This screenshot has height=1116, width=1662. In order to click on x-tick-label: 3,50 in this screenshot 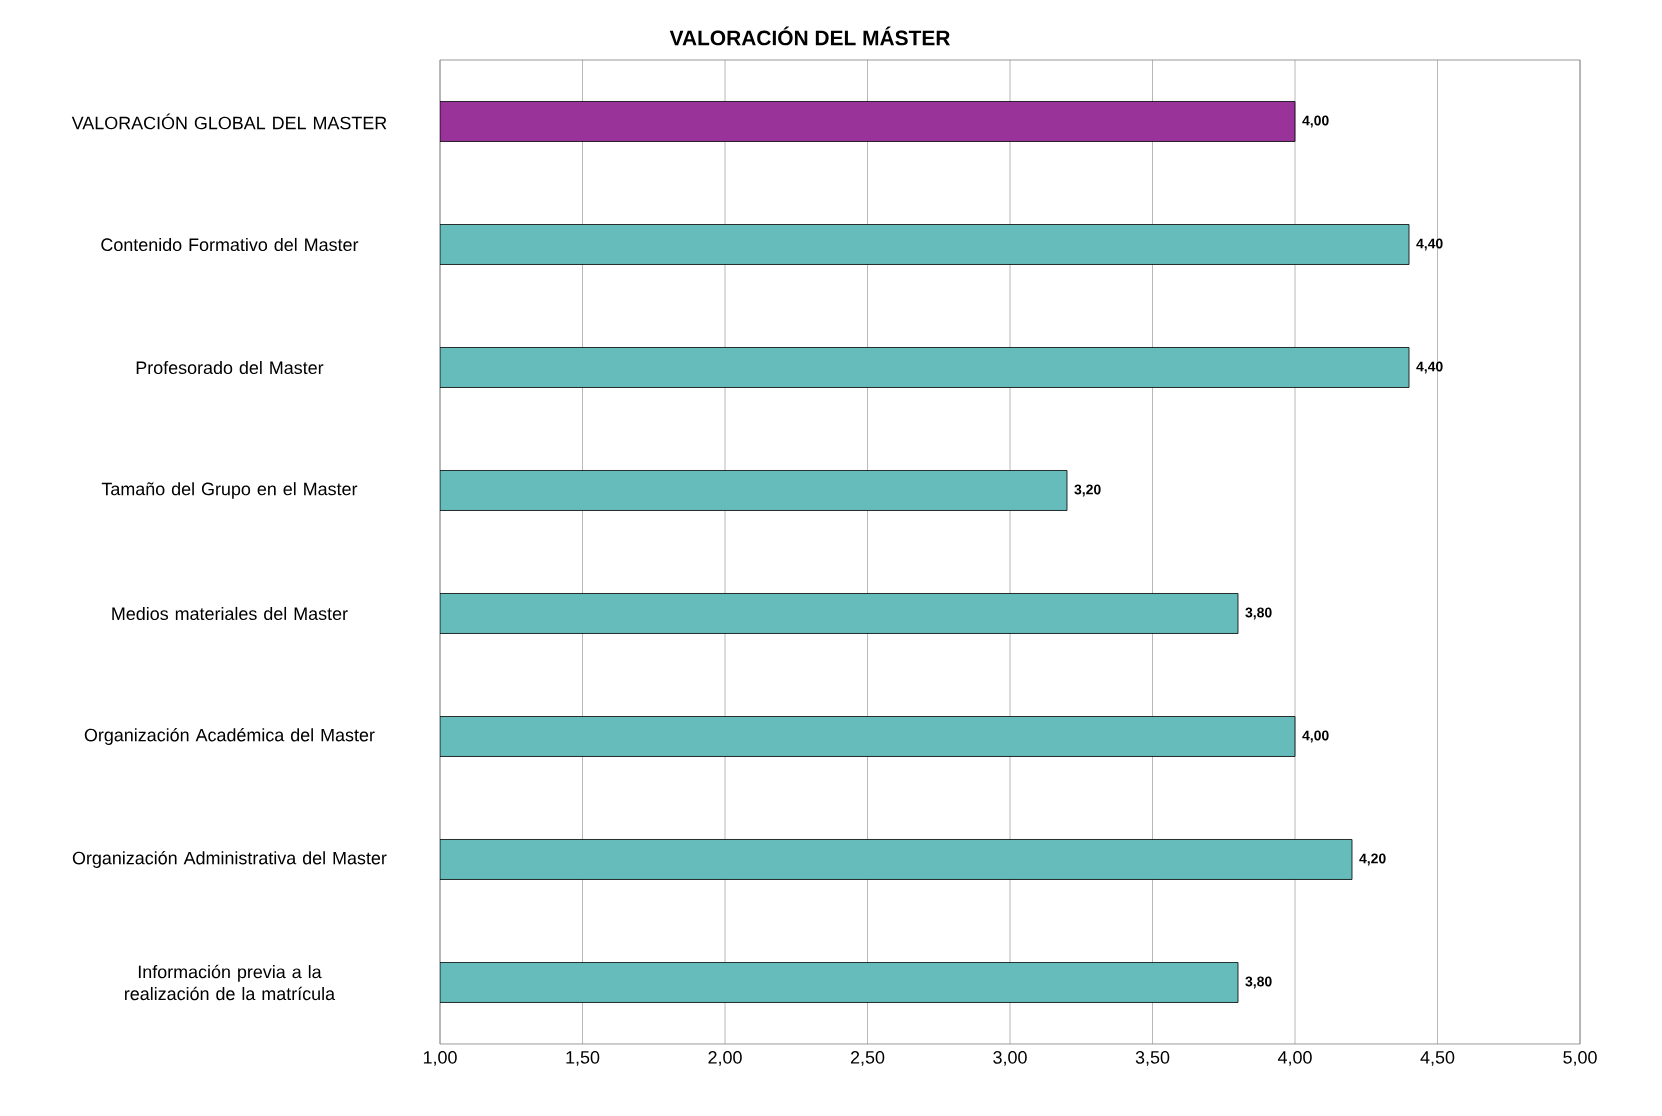, I will do `click(1152, 1058)`.